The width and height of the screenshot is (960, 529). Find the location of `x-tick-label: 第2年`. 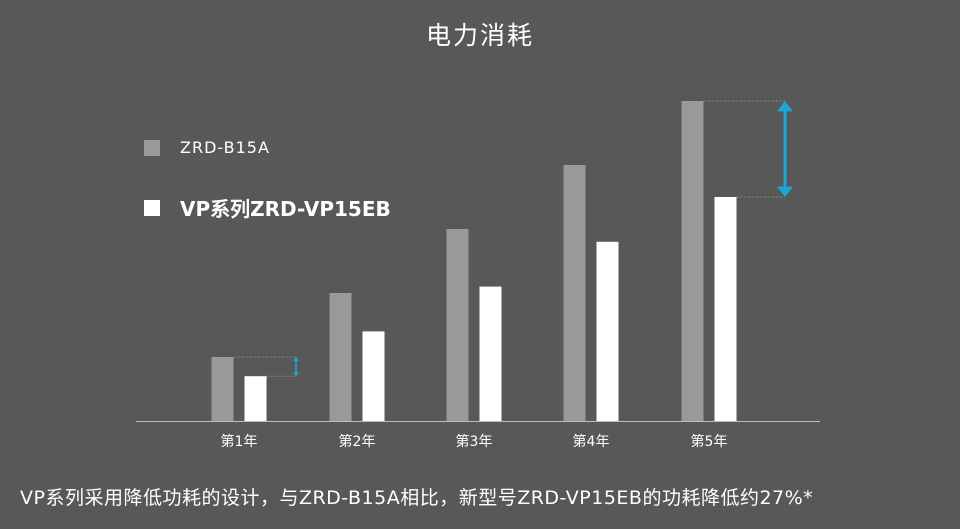

x-tick-label: 第2年 is located at coordinates (357, 441).